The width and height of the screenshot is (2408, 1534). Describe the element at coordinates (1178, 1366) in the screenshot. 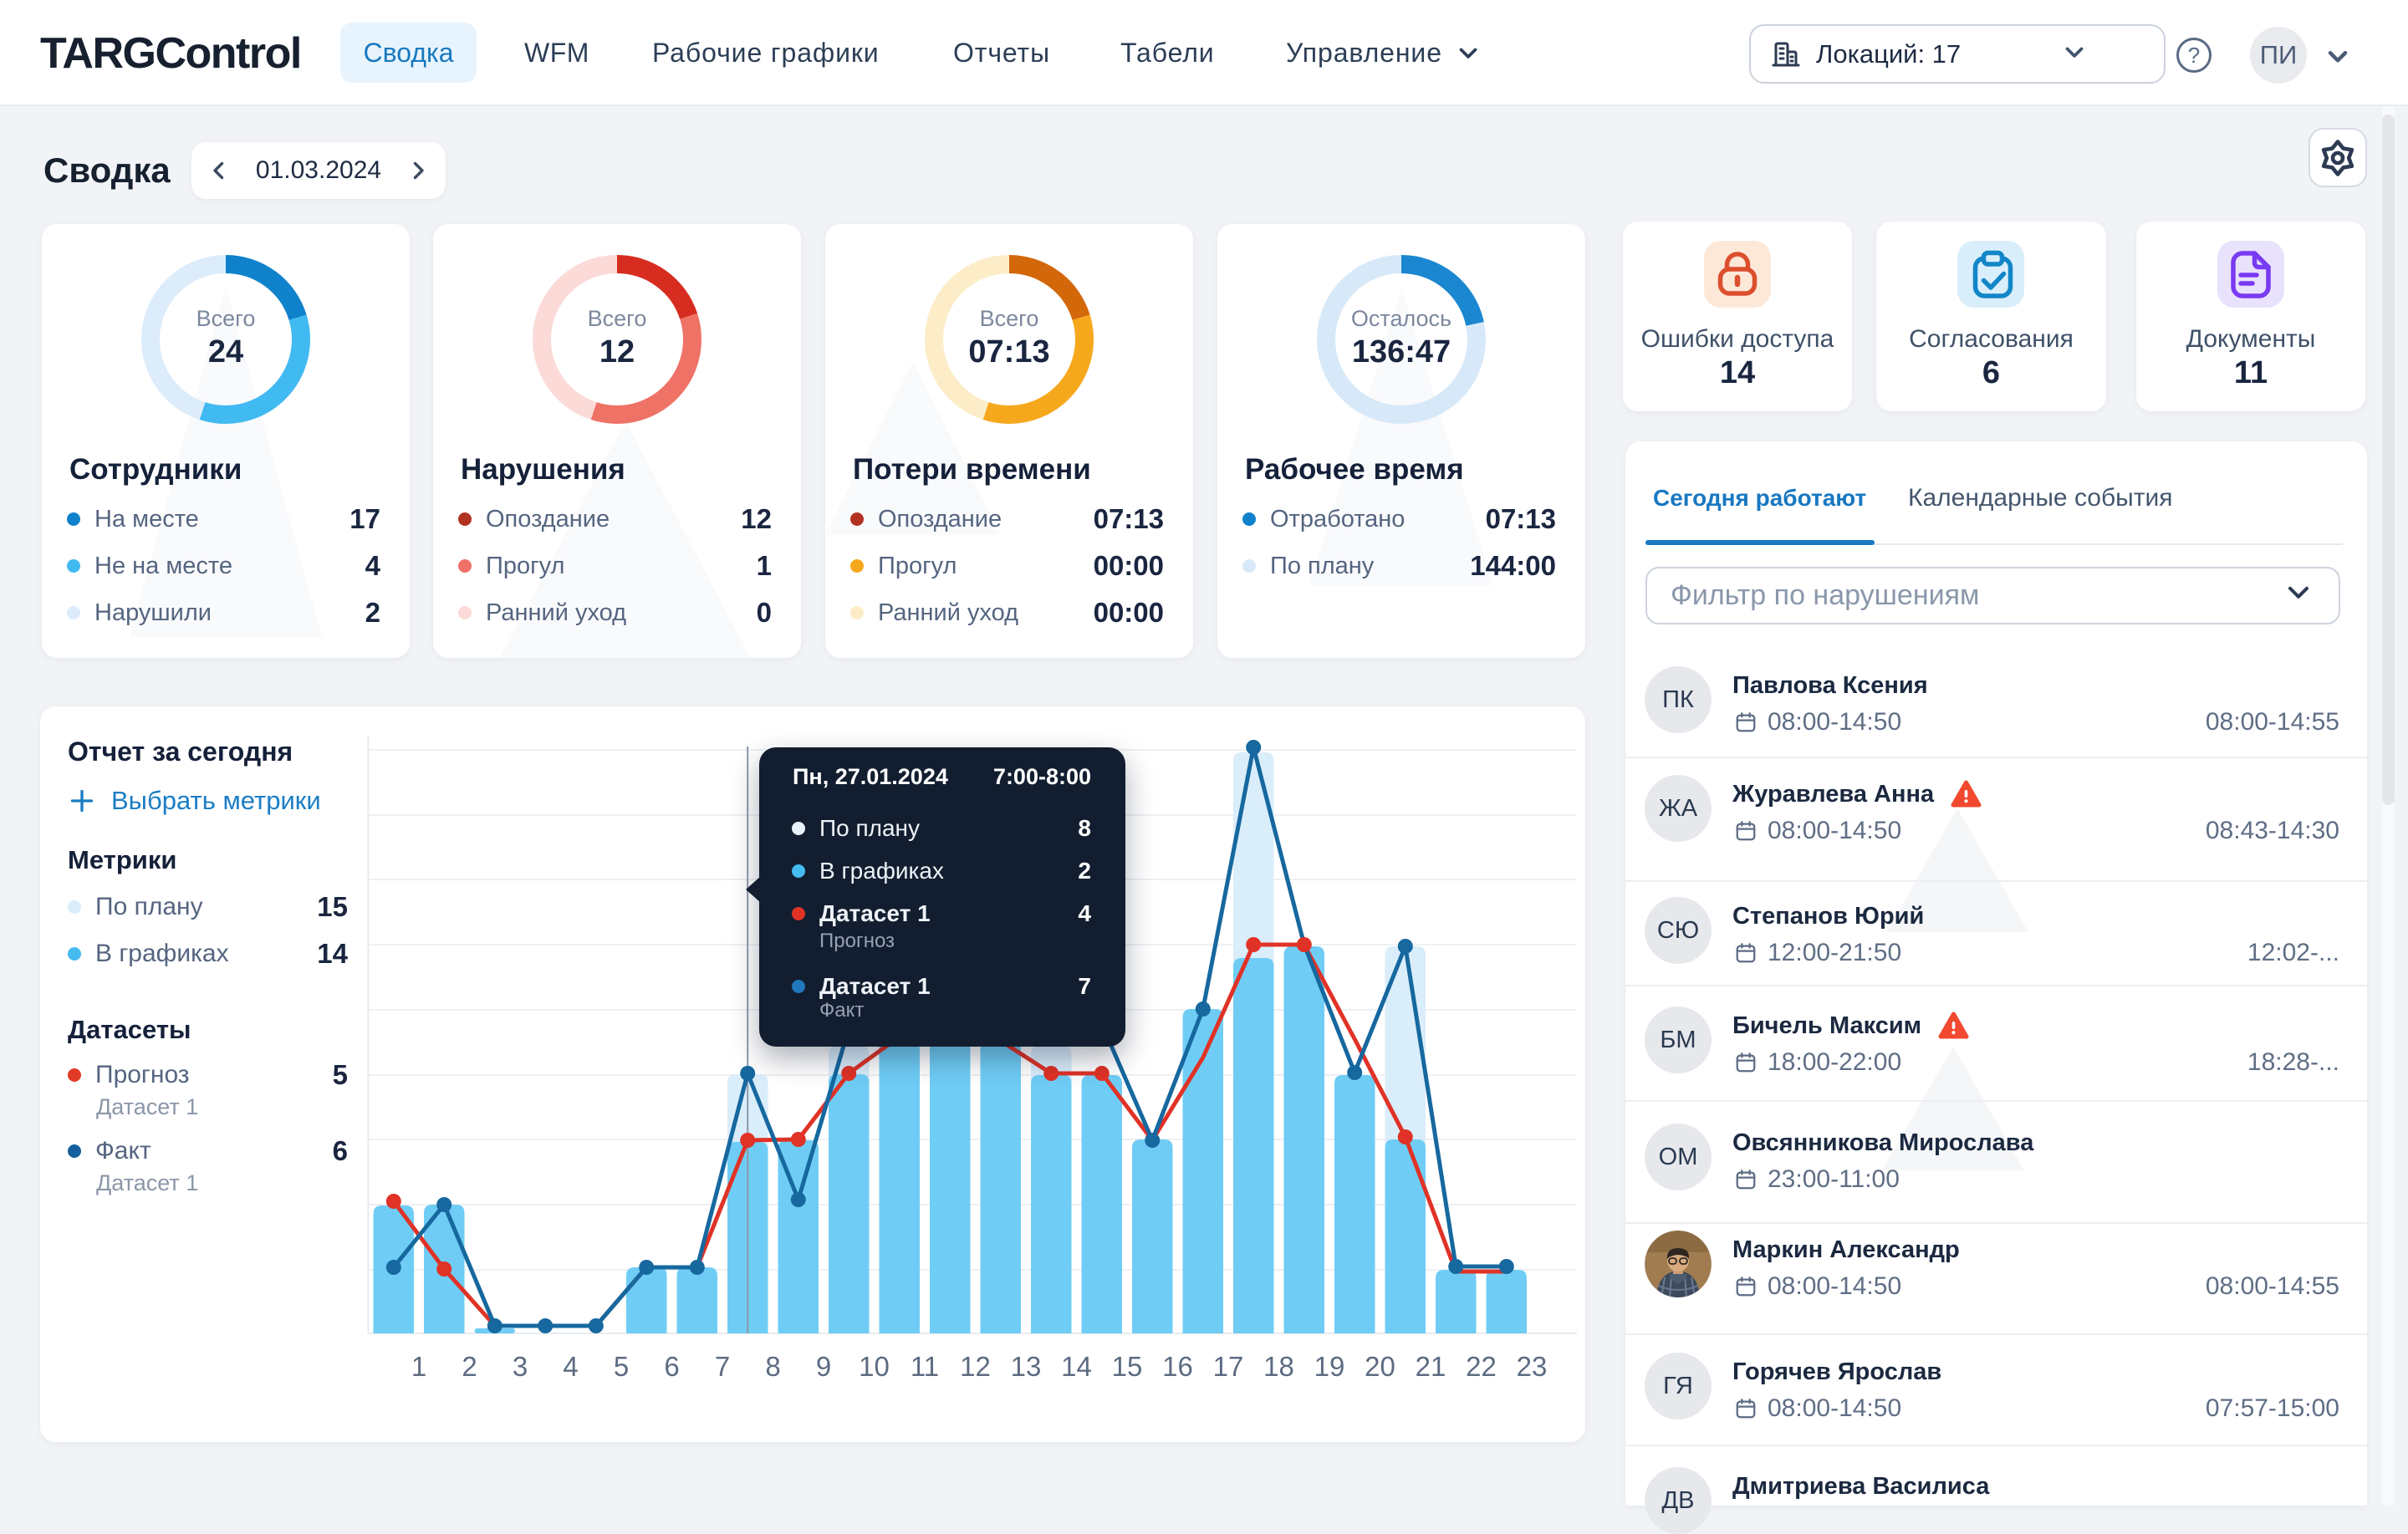

I see `svg-text: 16` at that location.